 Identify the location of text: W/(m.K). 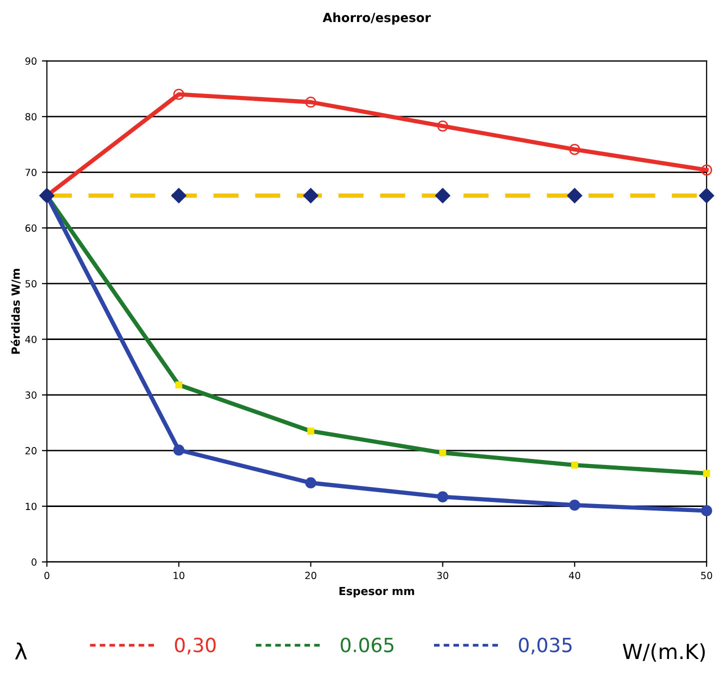
(663, 652).